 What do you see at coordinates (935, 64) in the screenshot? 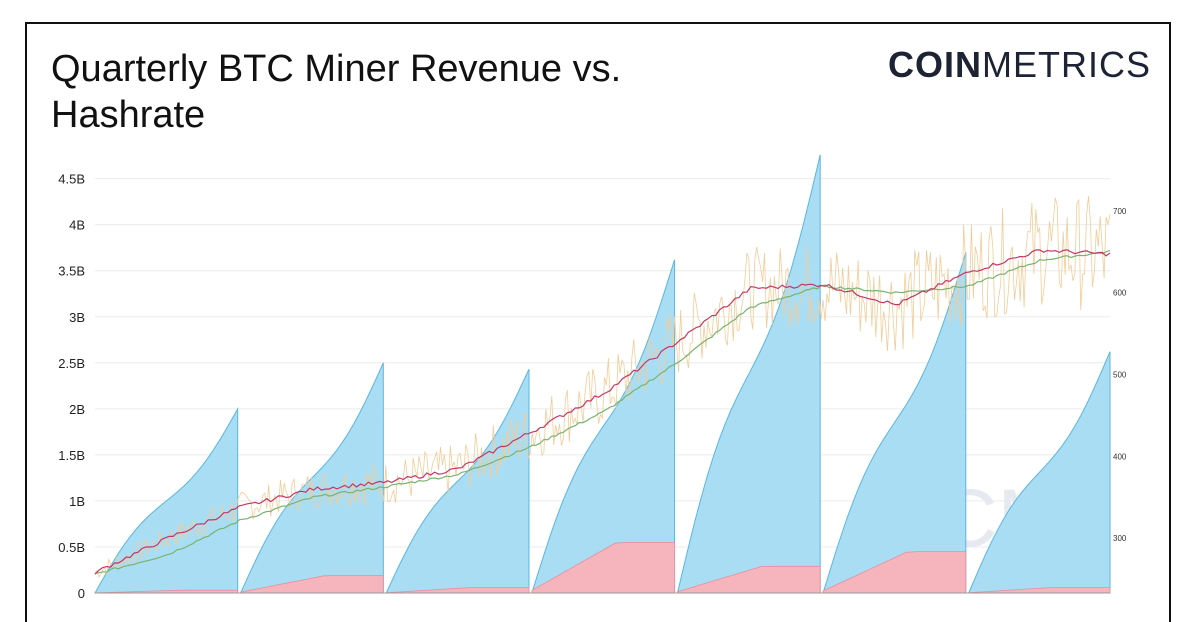
I see `logo-text-bold: COIN` at bounding box center [935, 64].